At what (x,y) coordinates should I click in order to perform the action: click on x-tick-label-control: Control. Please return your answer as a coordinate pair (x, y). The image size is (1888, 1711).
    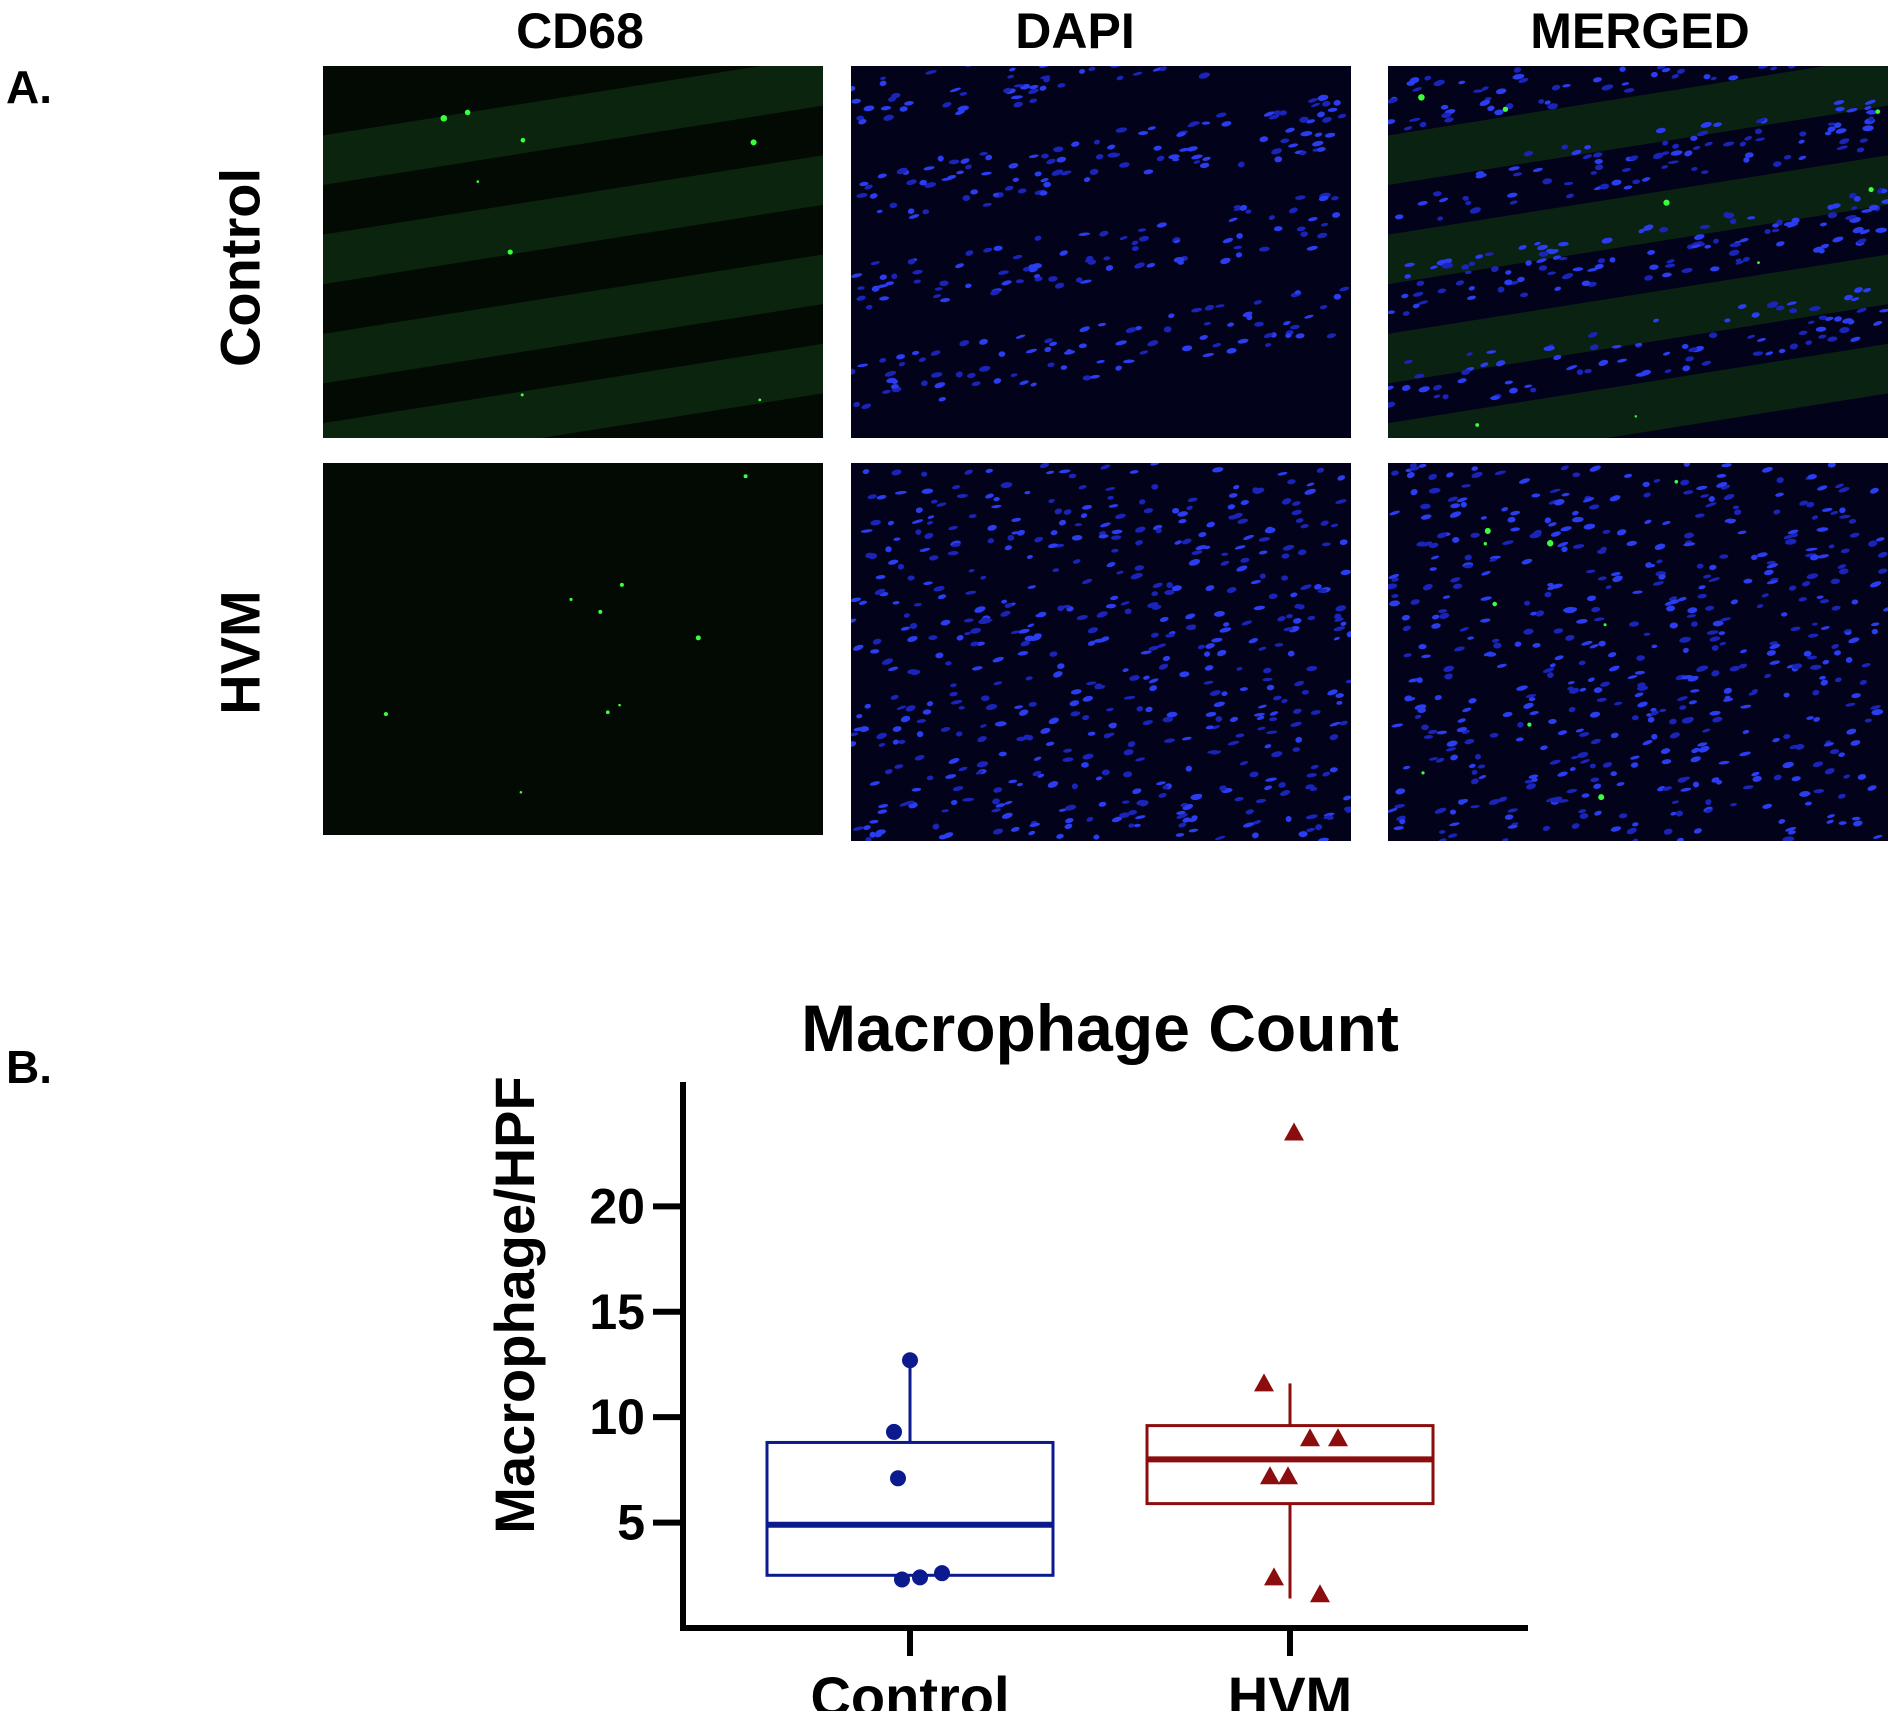
    Looking at the image, I should click on (909, 1688).